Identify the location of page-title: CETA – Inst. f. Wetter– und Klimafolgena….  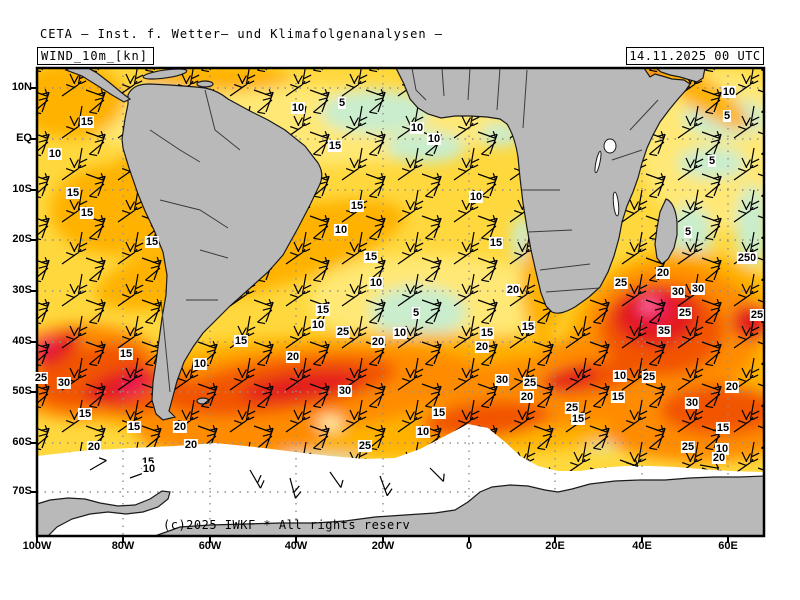
(242, 34).